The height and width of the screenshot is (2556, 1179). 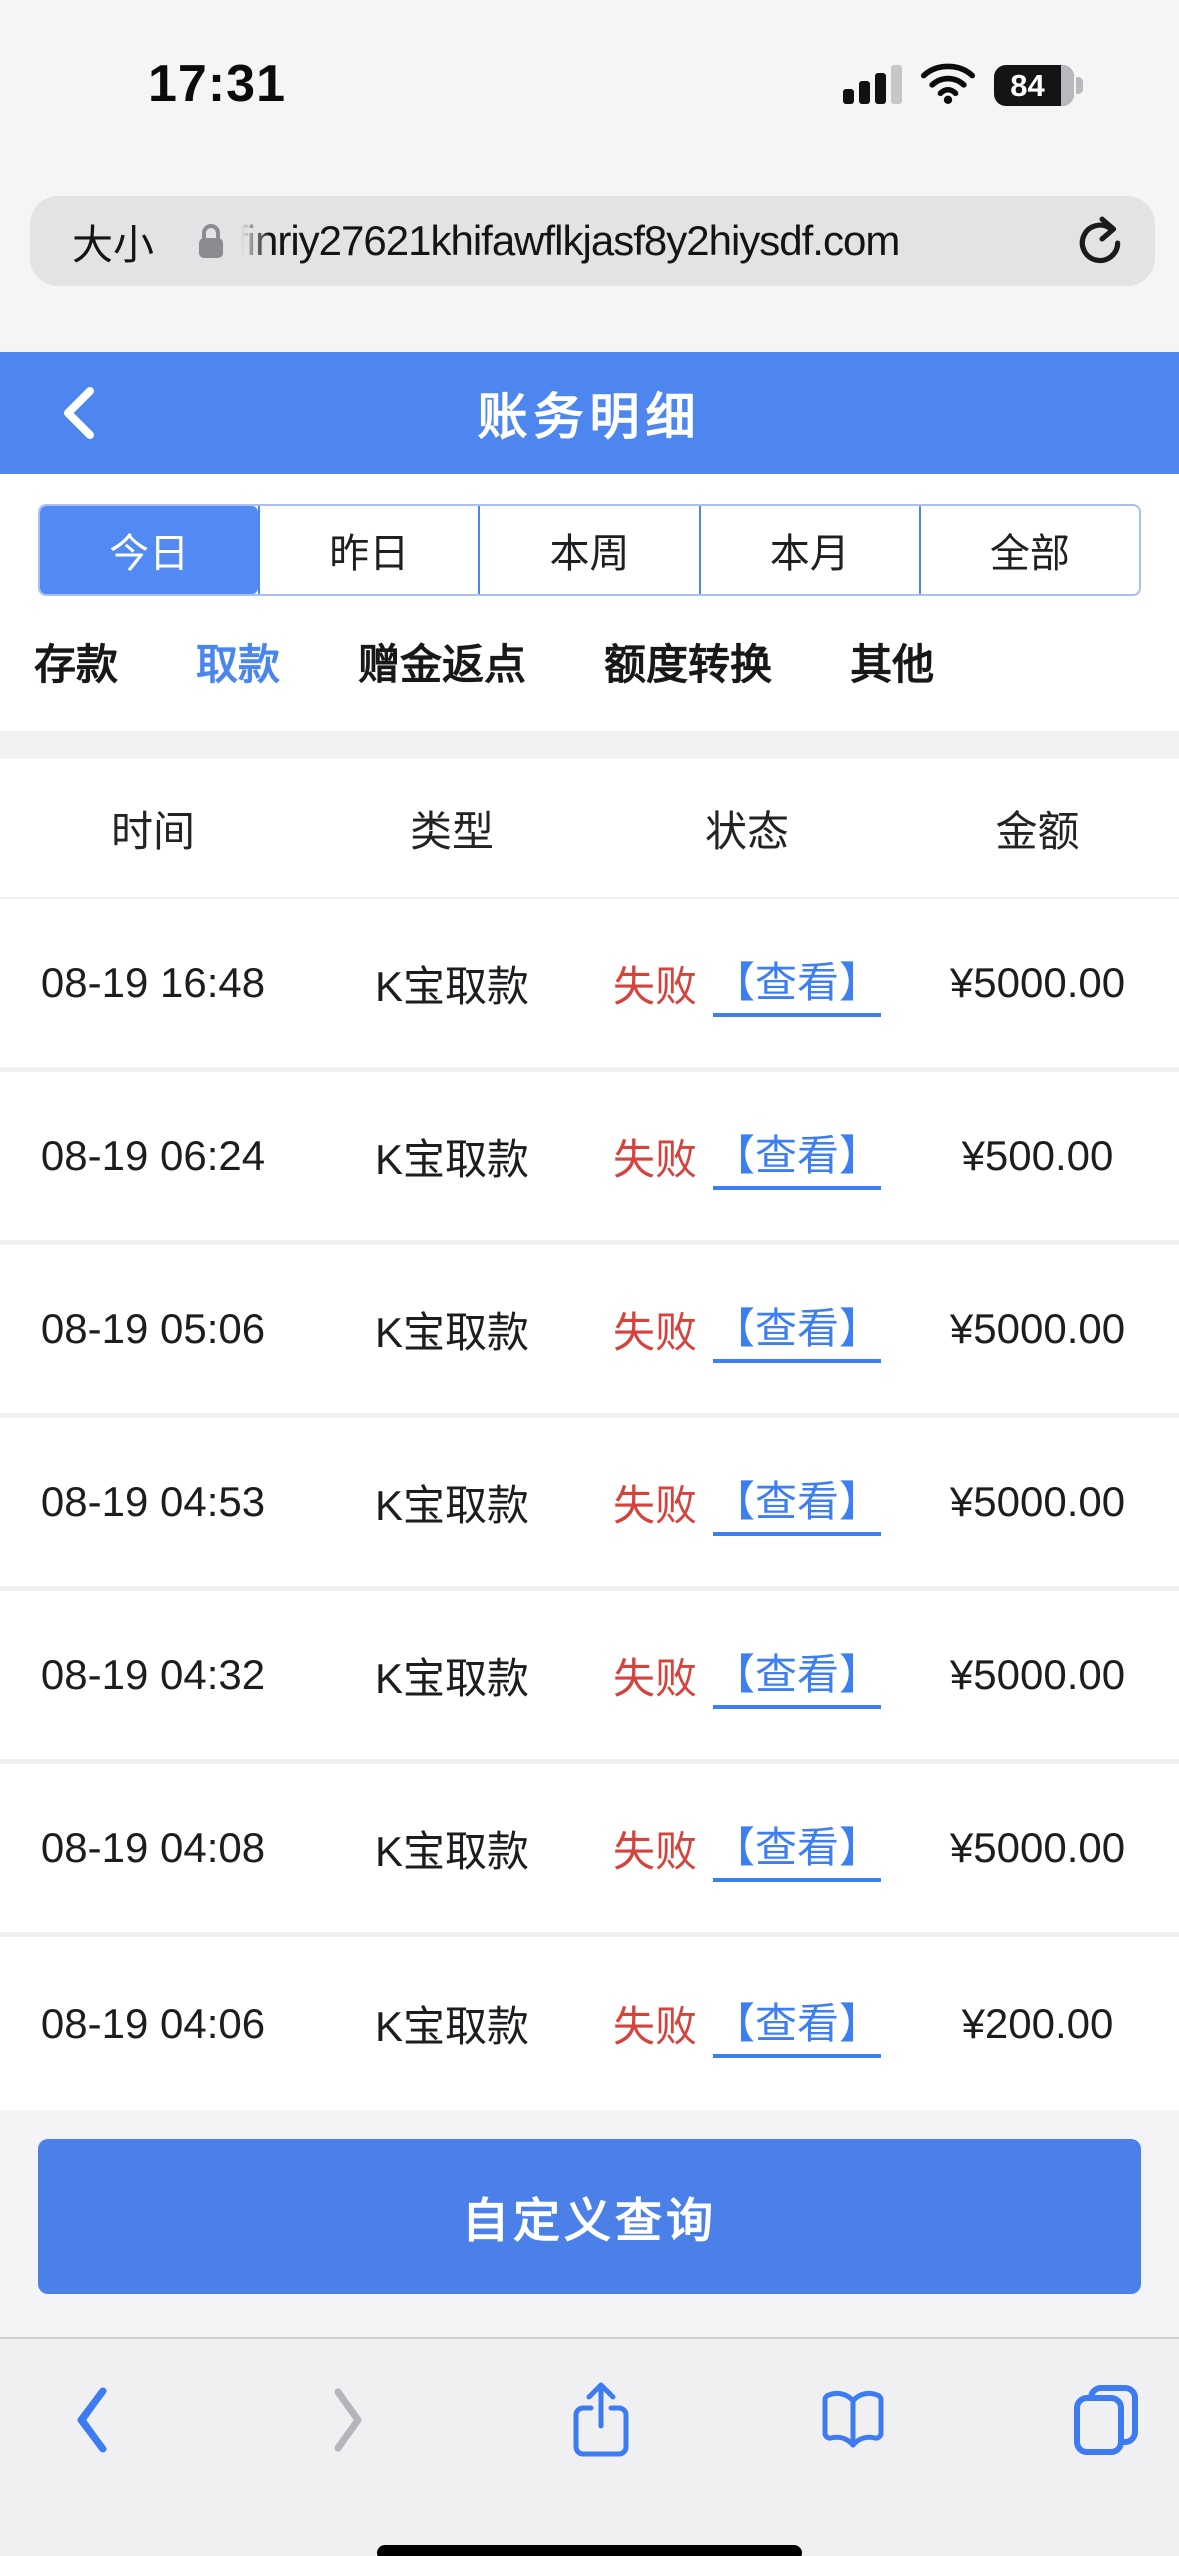 What do you see at coordinates (589, 985) in the screenshot?
I see `table-row: 08-19 16:48 K宝取款 失败 【查看】 ¥5000.00` at bounding box center [589, 985].